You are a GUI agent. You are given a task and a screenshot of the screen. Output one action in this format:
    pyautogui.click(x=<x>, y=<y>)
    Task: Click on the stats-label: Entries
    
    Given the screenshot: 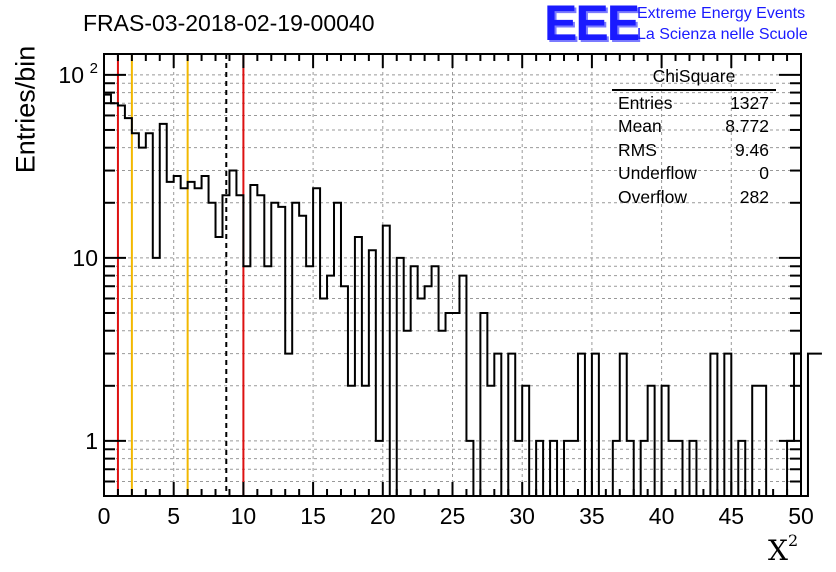 What is the action you would take?
    pyautogui.click(x=645, y=103)
    